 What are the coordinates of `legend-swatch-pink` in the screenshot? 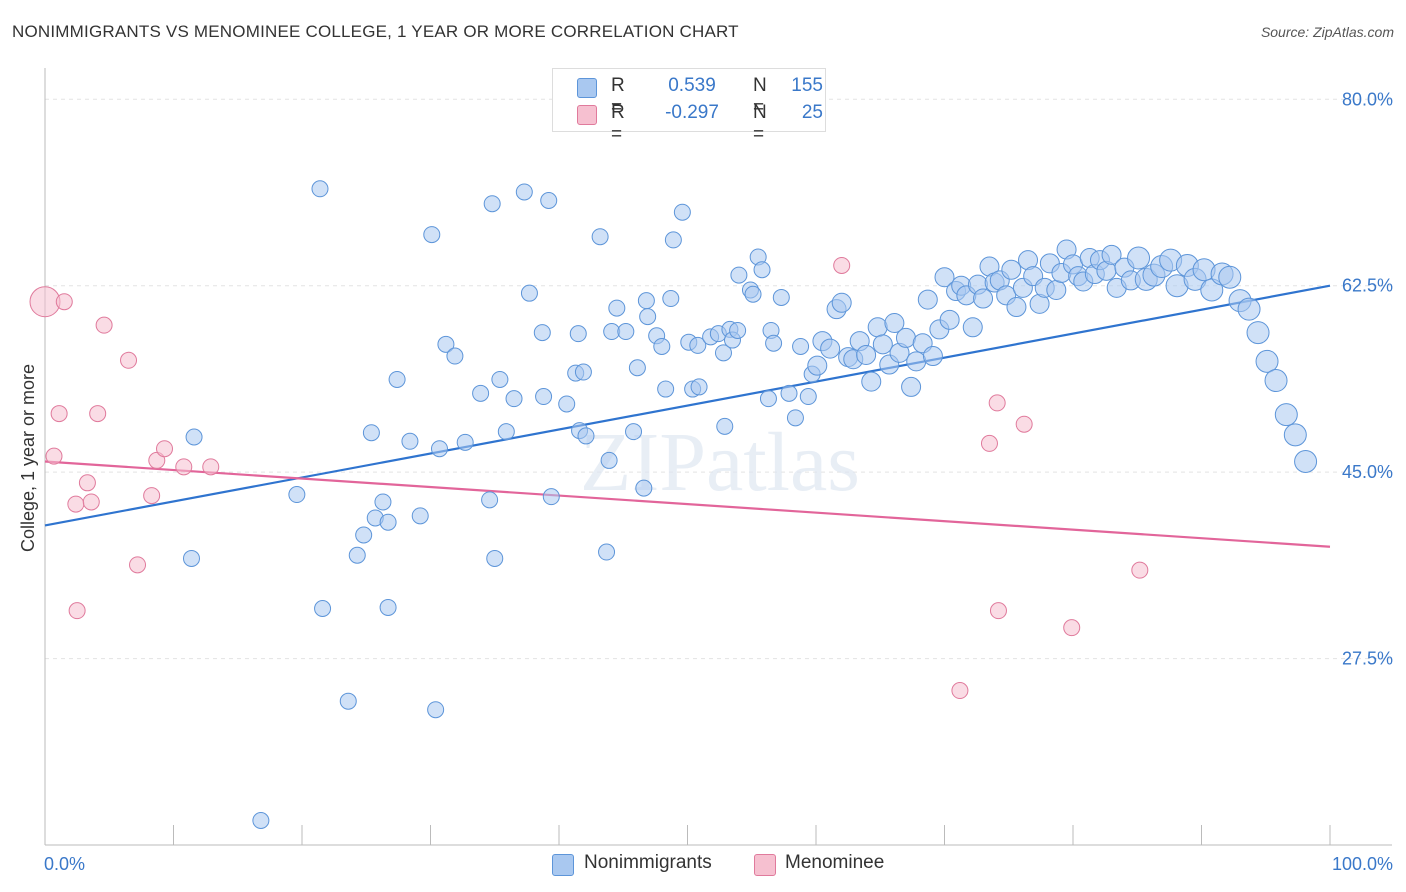 It's located at (587, 115).